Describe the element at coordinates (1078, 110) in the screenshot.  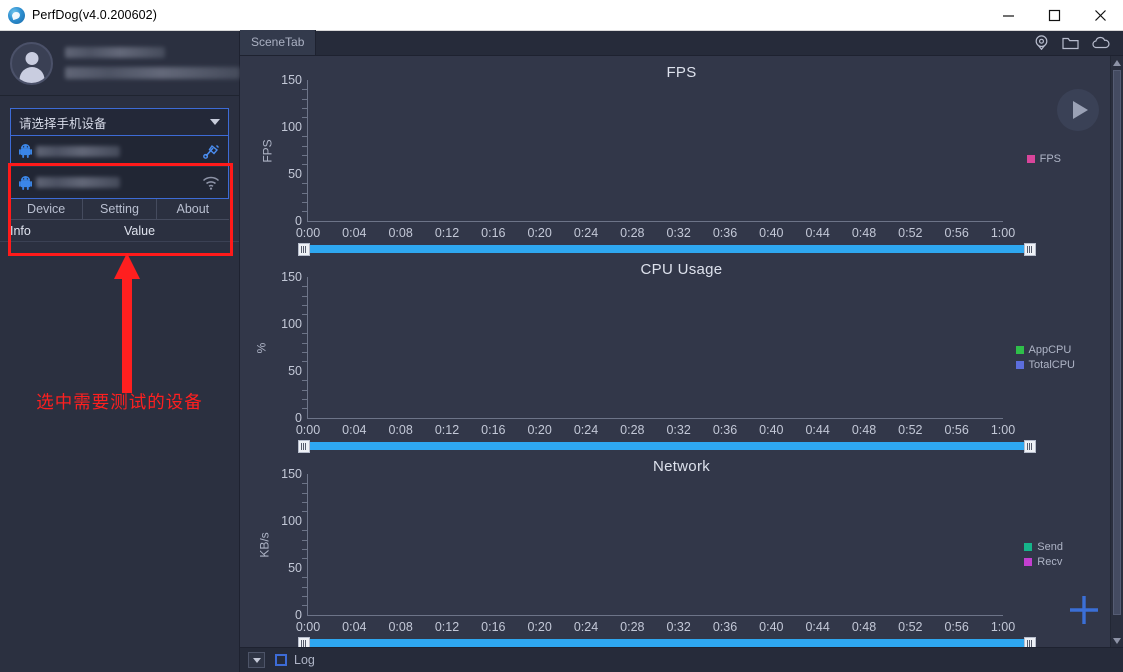
I see `play-icon` at that location.